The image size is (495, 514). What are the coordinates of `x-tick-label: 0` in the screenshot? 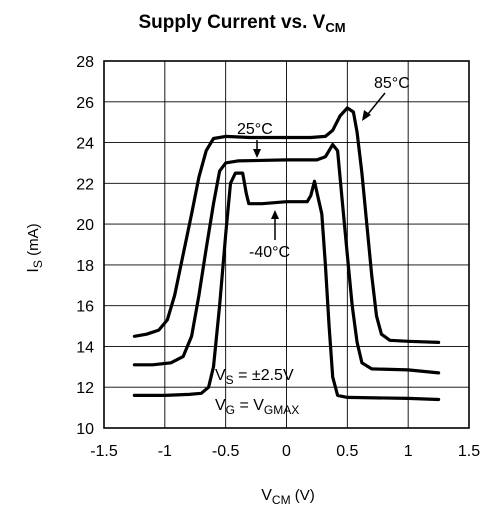 It's located at (286, 451).